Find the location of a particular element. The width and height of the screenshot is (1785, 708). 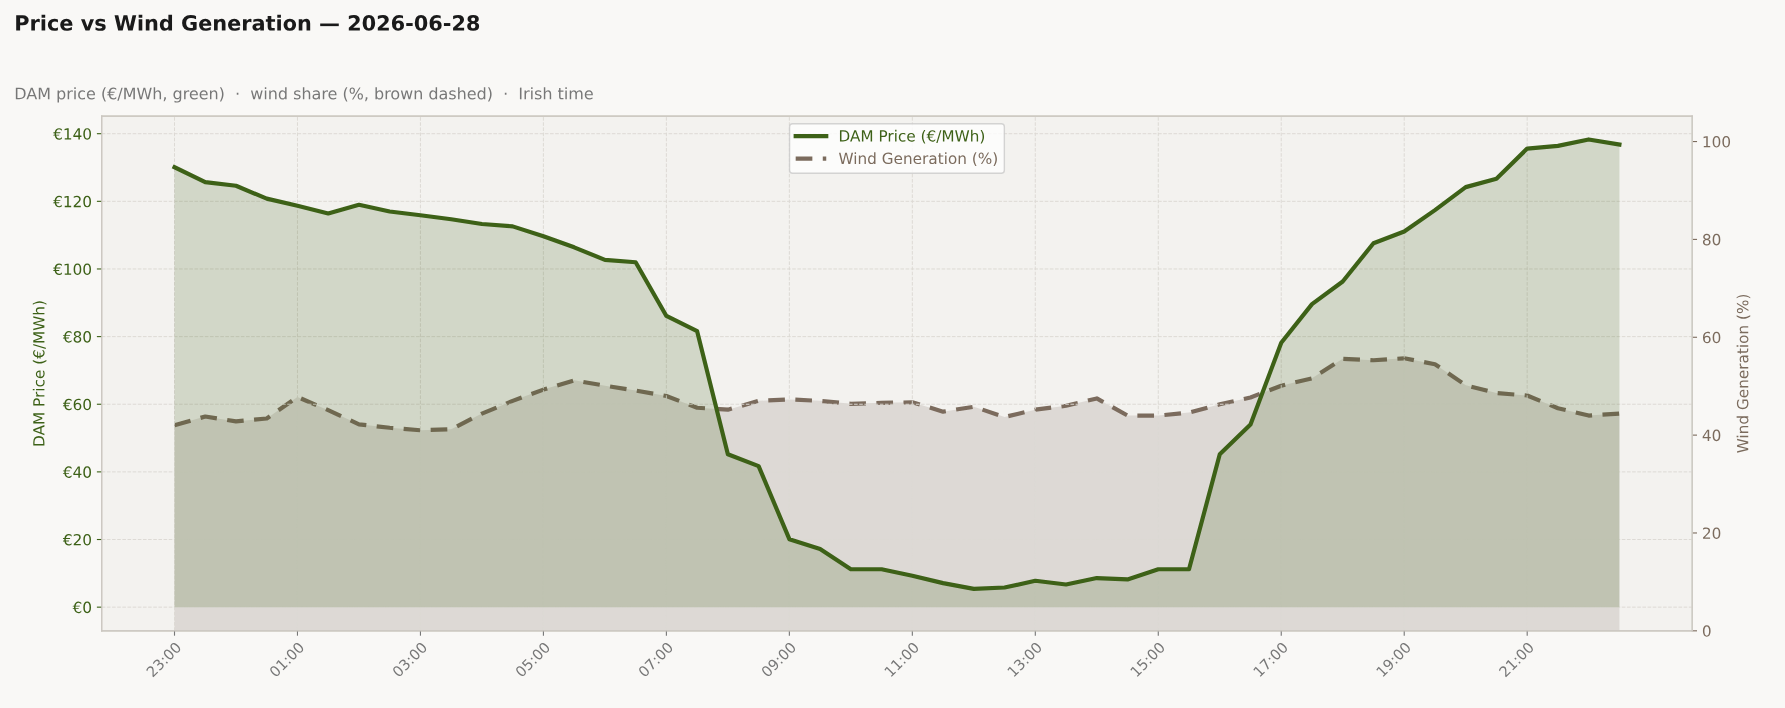

y2-tick-label: 20 is located at coordinates (1712, 533).